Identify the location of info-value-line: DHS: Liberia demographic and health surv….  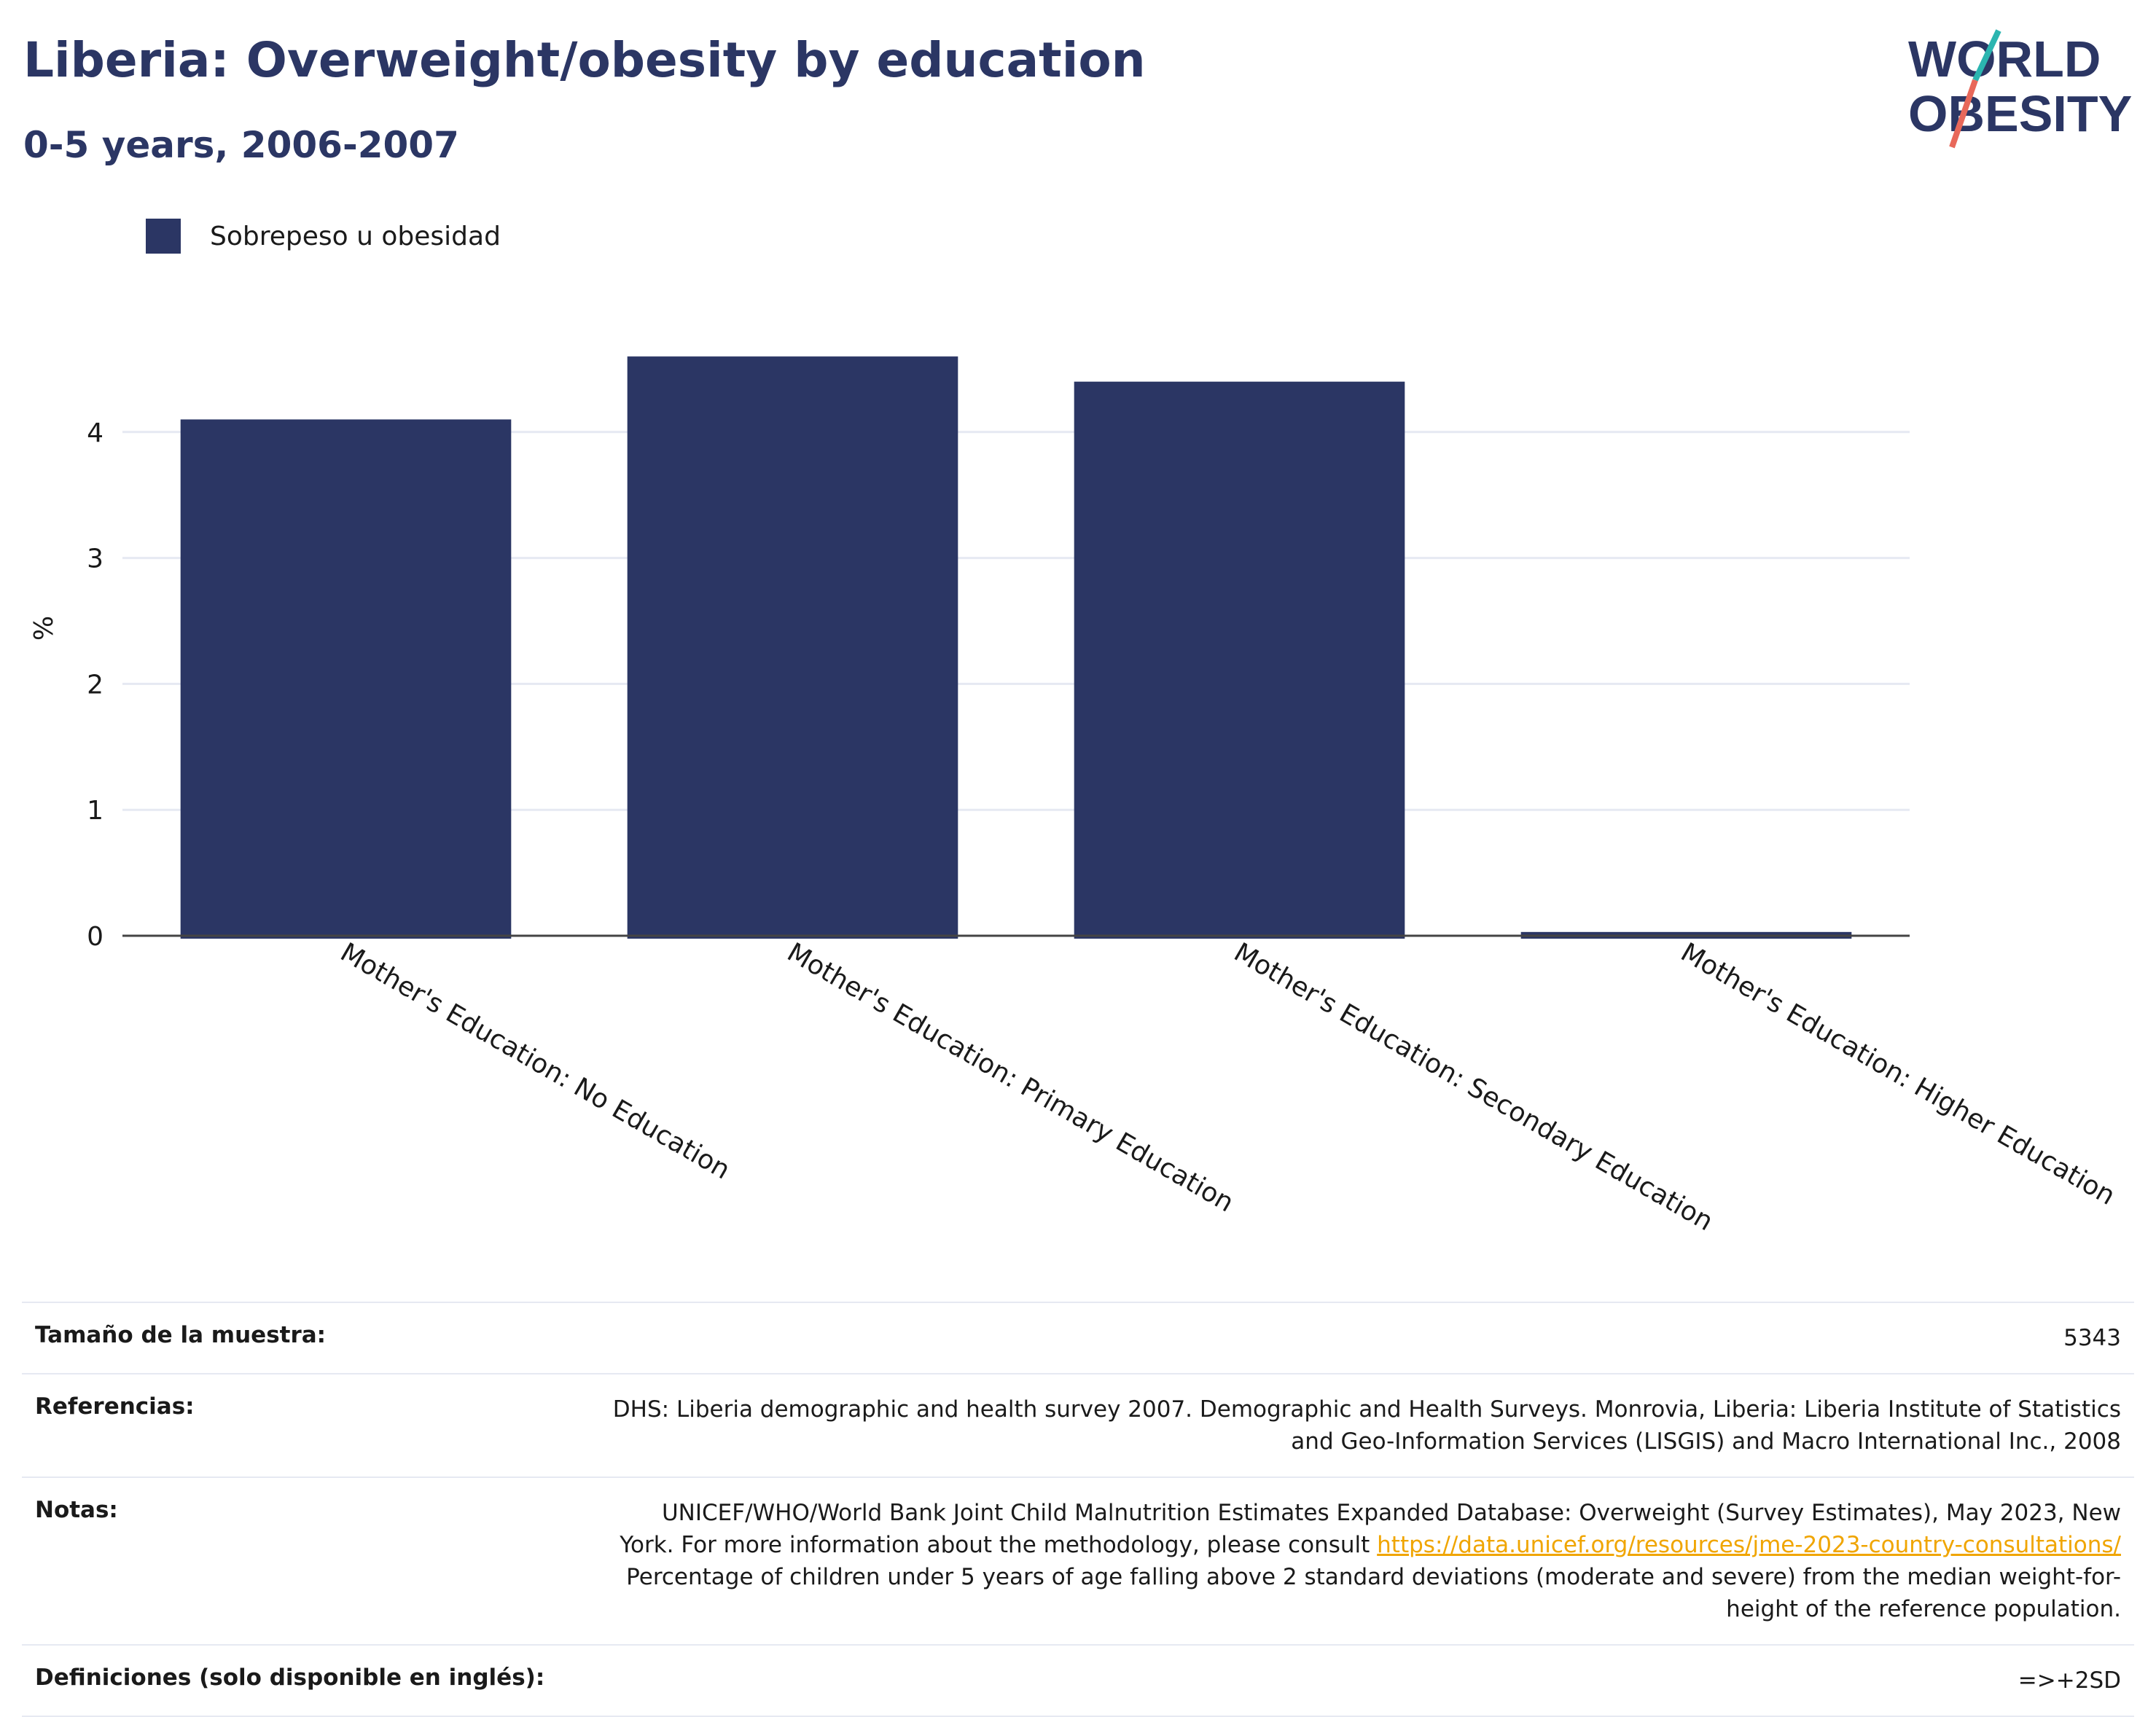
(1366, 1409).